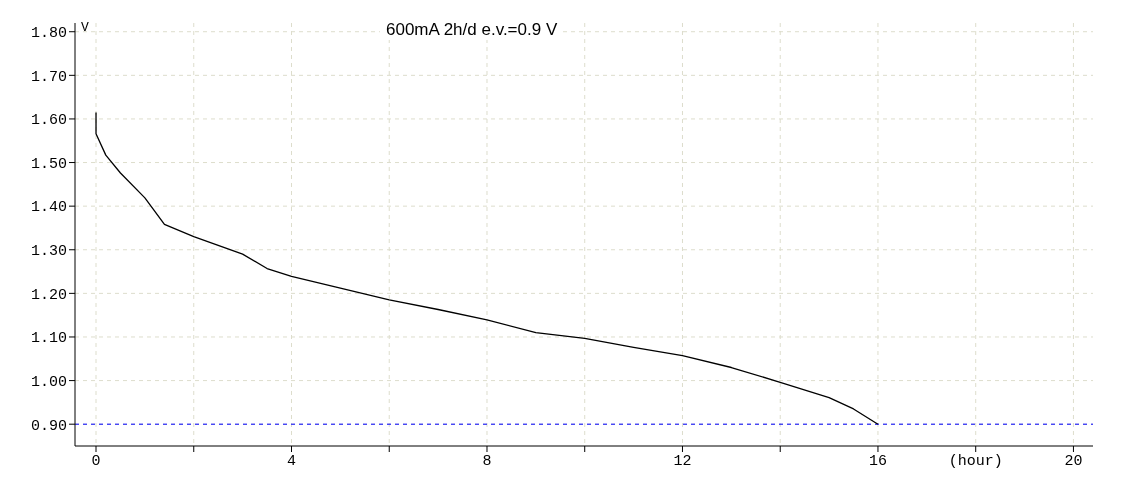  What do you see at coordinates (48, 121) in the screenshot?
I see `y-tick-label: 1.60` at bounding box center [48, 121].